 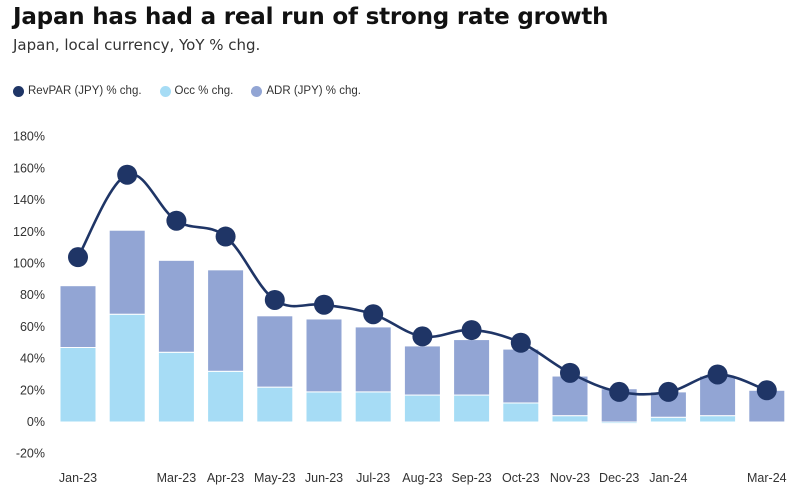 What do you see at coordinates (36, 422) in the screenshot?
I see `y-tick-label: 0%` at bounding box center [36, 422].